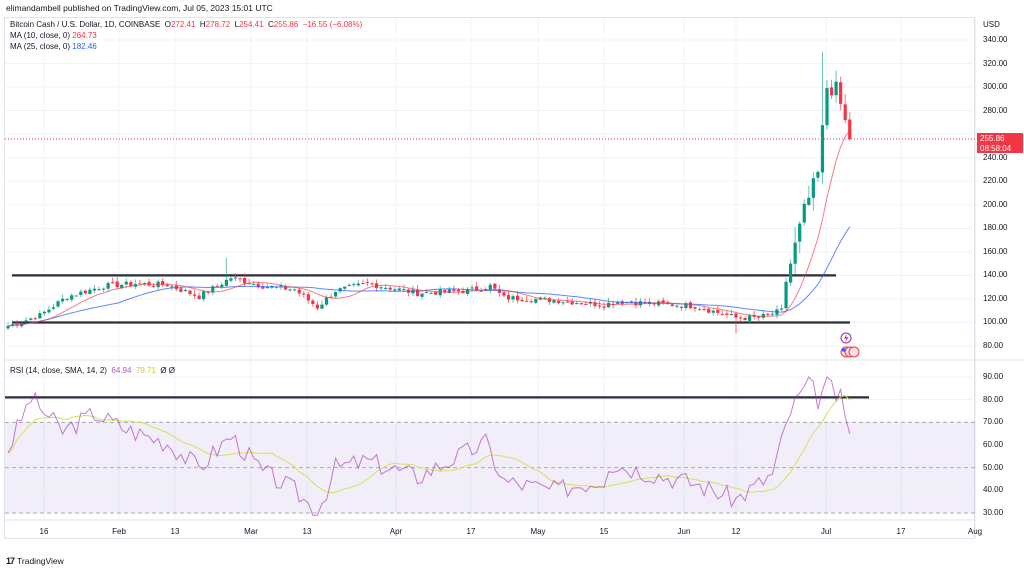 Image resolution: width=1024 pixels, height=572 pixels. I want to click on tradingview-logo: 17 TradingView, so click(35, 561).